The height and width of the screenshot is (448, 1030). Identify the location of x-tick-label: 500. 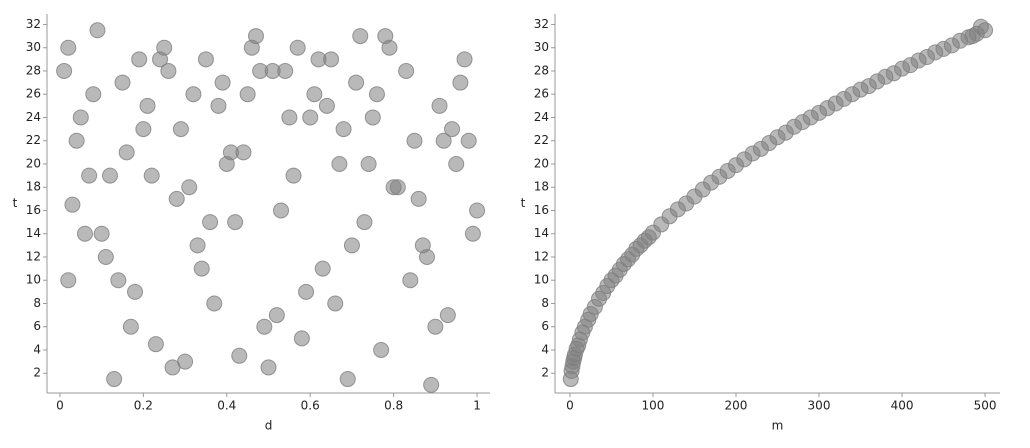
(985, 406).